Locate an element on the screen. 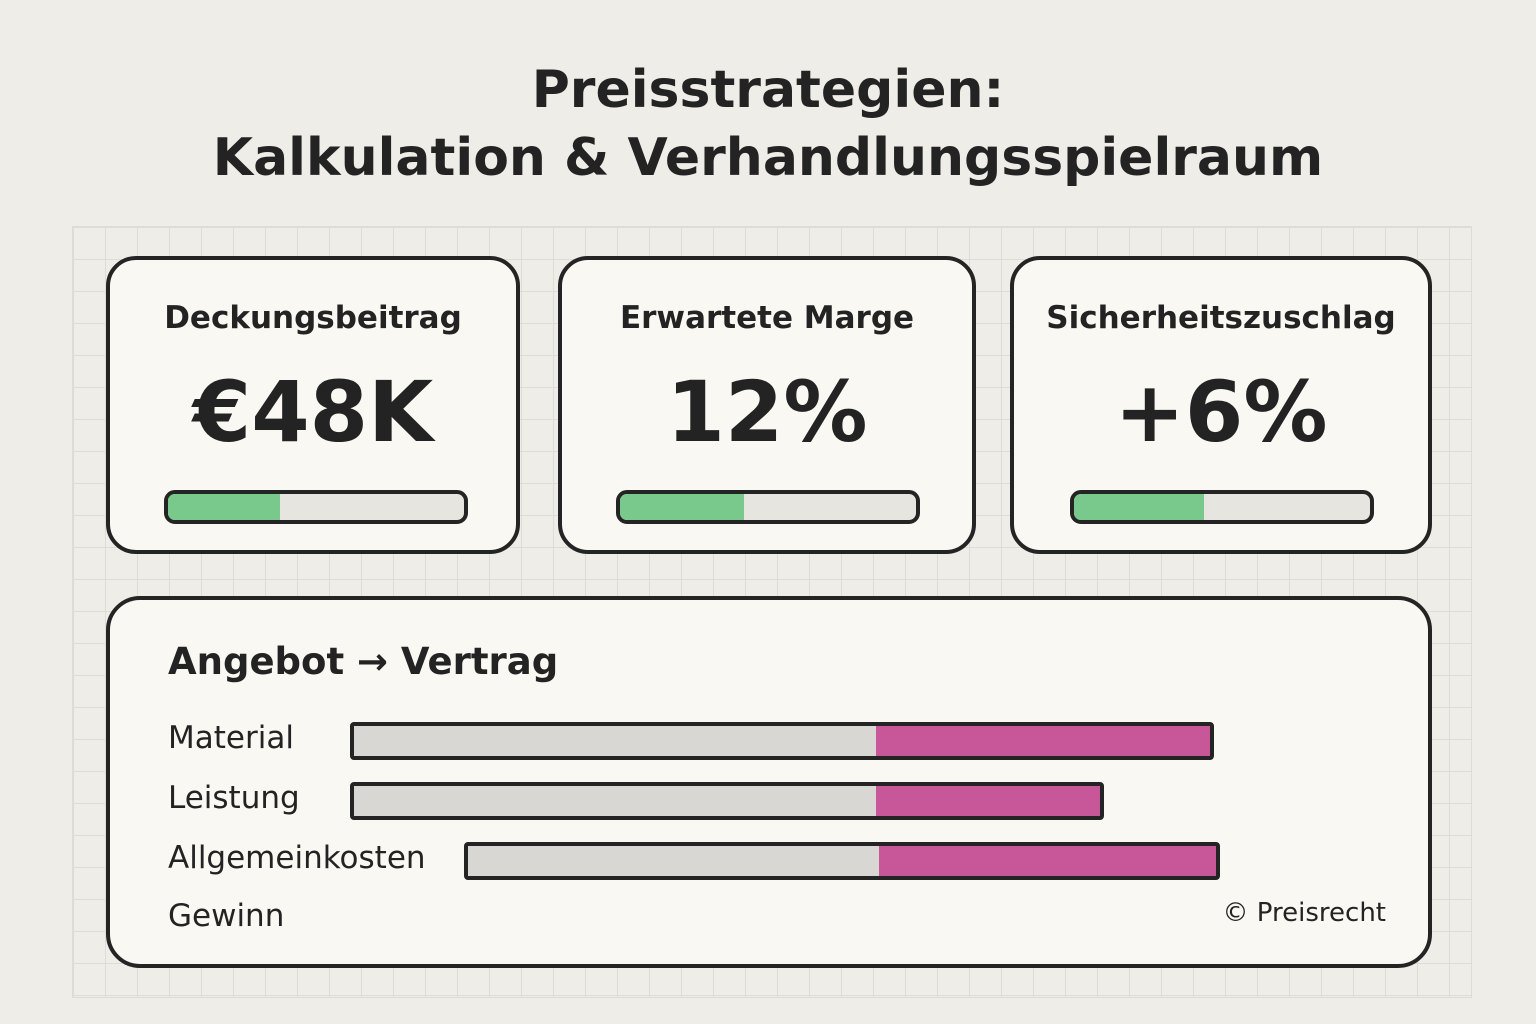 Image resolution: width=1536 pixels, height=1024 pixels. card-value: 12% is located at coordinates (767, 412).